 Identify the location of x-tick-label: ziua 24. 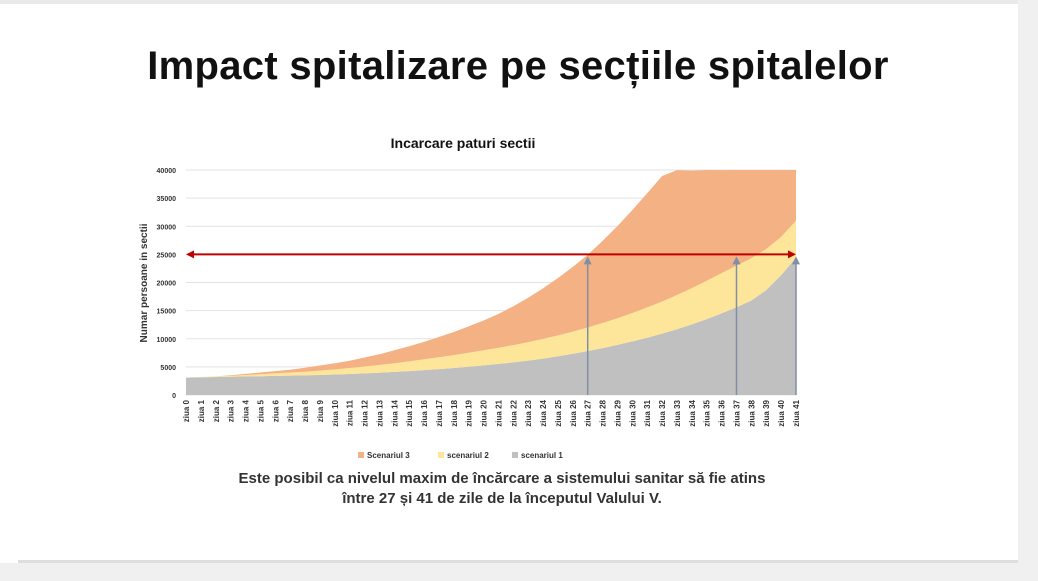
(543, 412).